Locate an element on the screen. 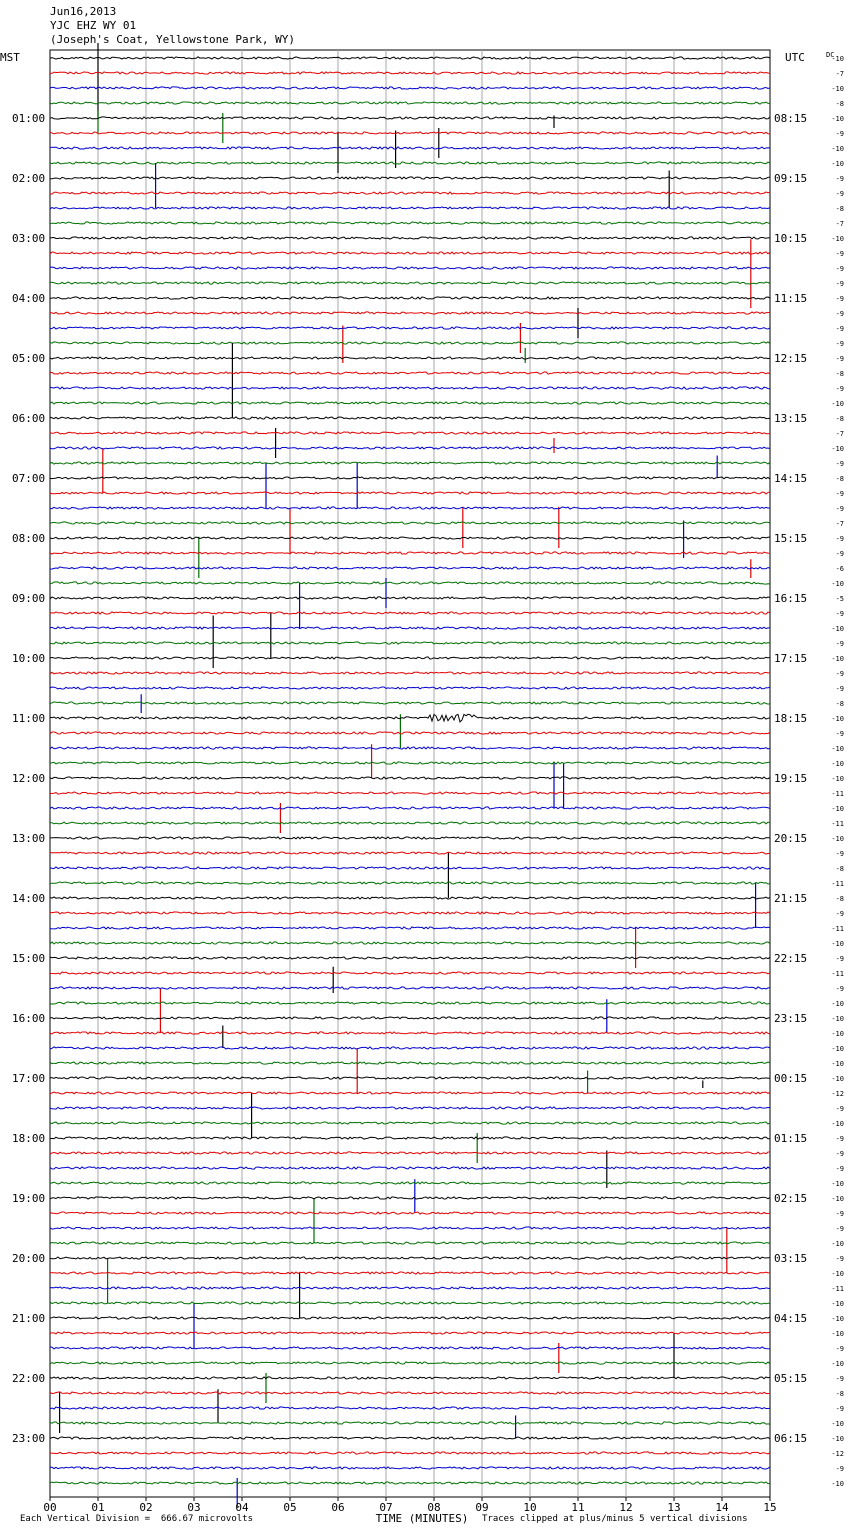  dc-offset-label: -12 is located at coordinates (837, 1094).